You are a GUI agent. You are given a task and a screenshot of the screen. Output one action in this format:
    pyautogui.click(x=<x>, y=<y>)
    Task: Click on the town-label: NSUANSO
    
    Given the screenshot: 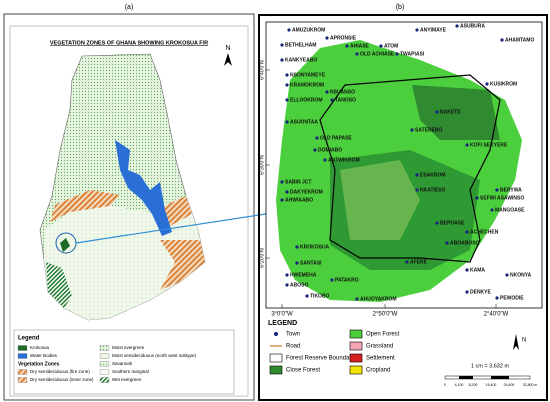 What is the action you would take?
    pyautogui.click(x=342, y=92)
    